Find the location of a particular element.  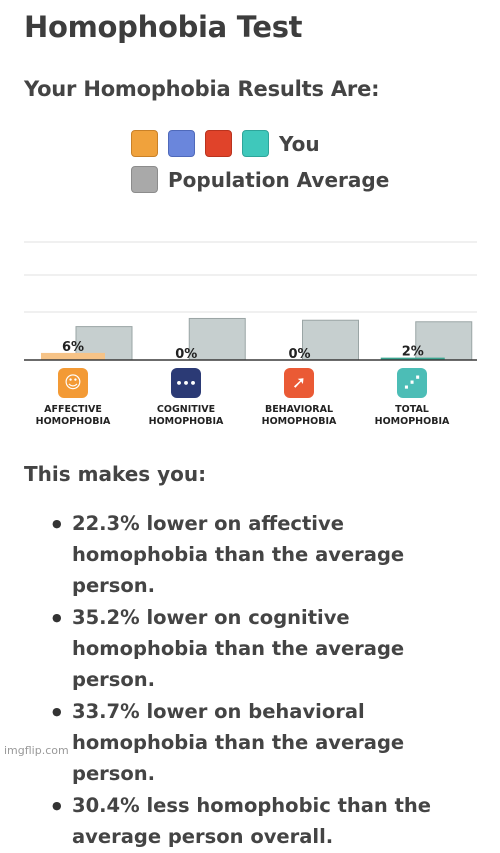

legend-population: Population Average is located at coordinates (260, 179).